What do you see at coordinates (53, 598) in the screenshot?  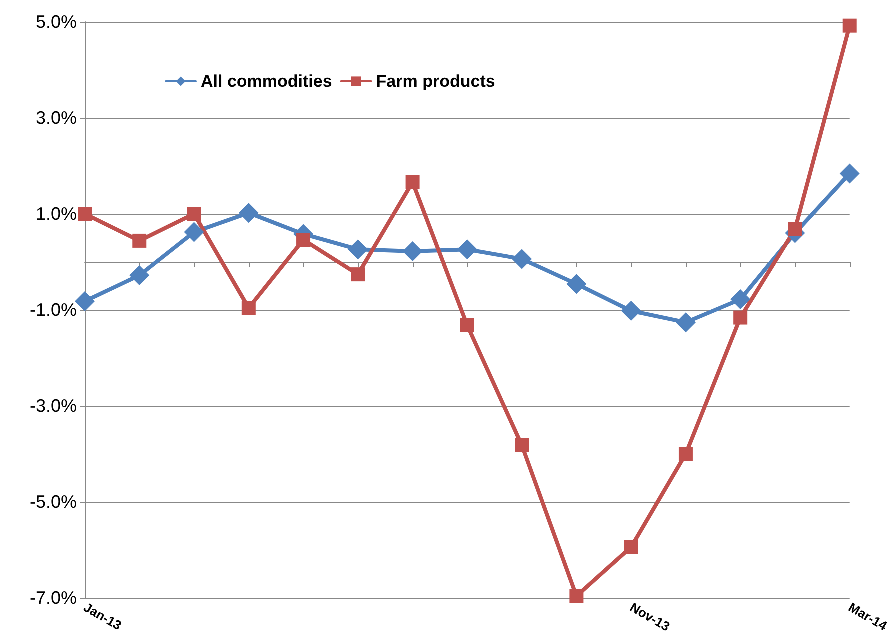 I see `y-tick-label: -7.0%` at bounding box center [53, 598].